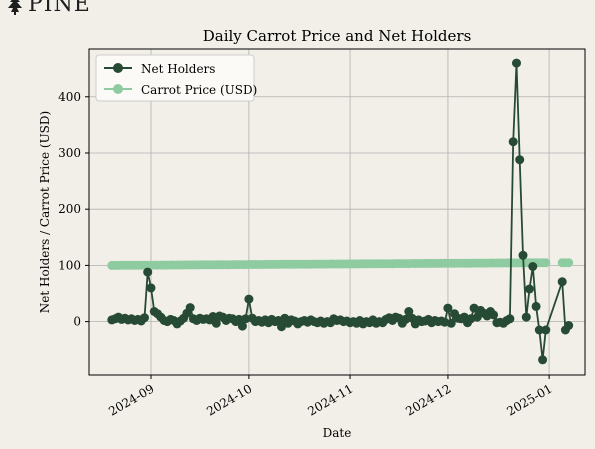  What do you see at coordinates (131, 399) in the screenshot?
I see `x-tick-label: 2024-09` at bounding box center [131, 399].